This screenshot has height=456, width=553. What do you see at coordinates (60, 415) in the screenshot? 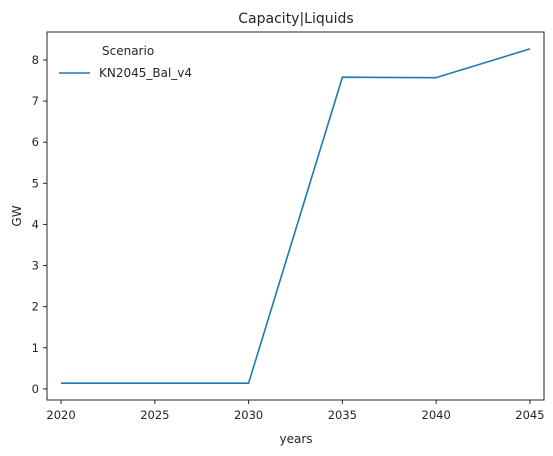
I see `x-tick-label: 2020` at bounding box center [60, 415].